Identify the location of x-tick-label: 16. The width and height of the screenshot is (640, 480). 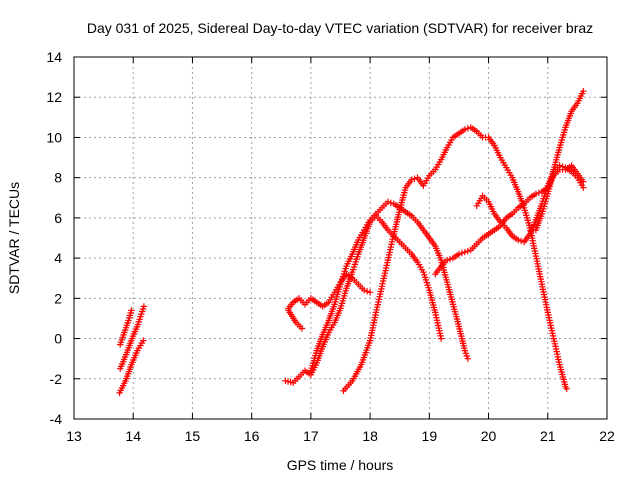
(252, 436).